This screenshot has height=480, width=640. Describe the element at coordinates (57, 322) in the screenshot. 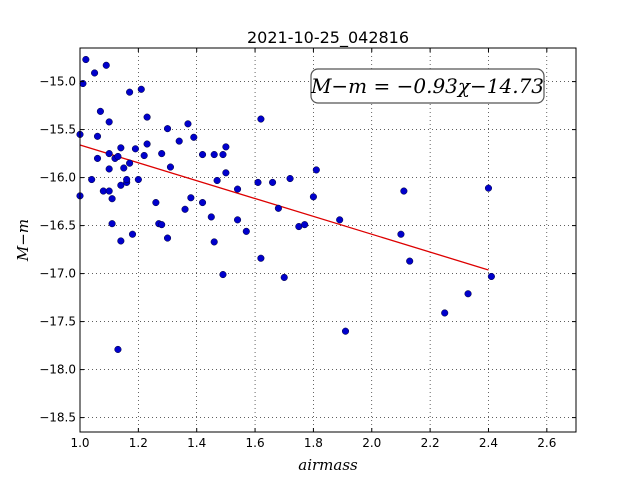

I see `y-tick-label: −17.5` at that location.